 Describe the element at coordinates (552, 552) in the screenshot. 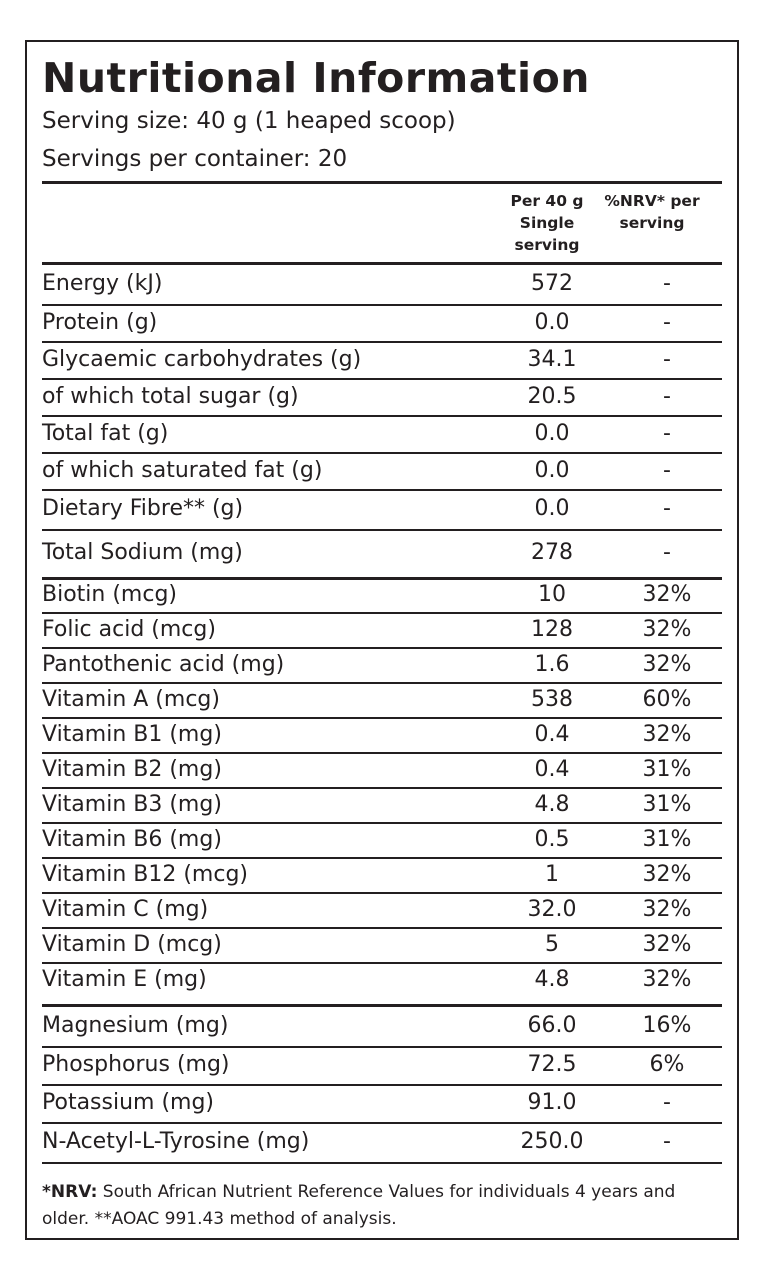

I see `per-serving-value: 278` at that location.